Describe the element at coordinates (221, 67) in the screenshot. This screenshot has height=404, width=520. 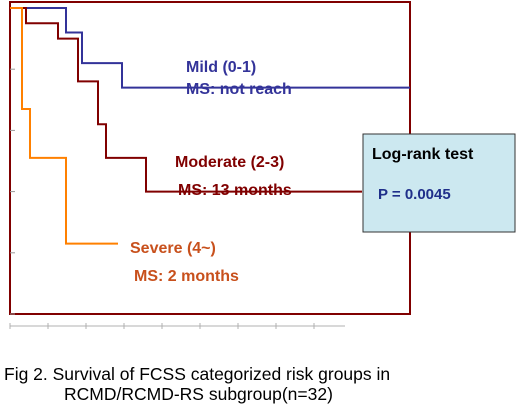
I see `mild-label: Mild (0-1)` at that location.